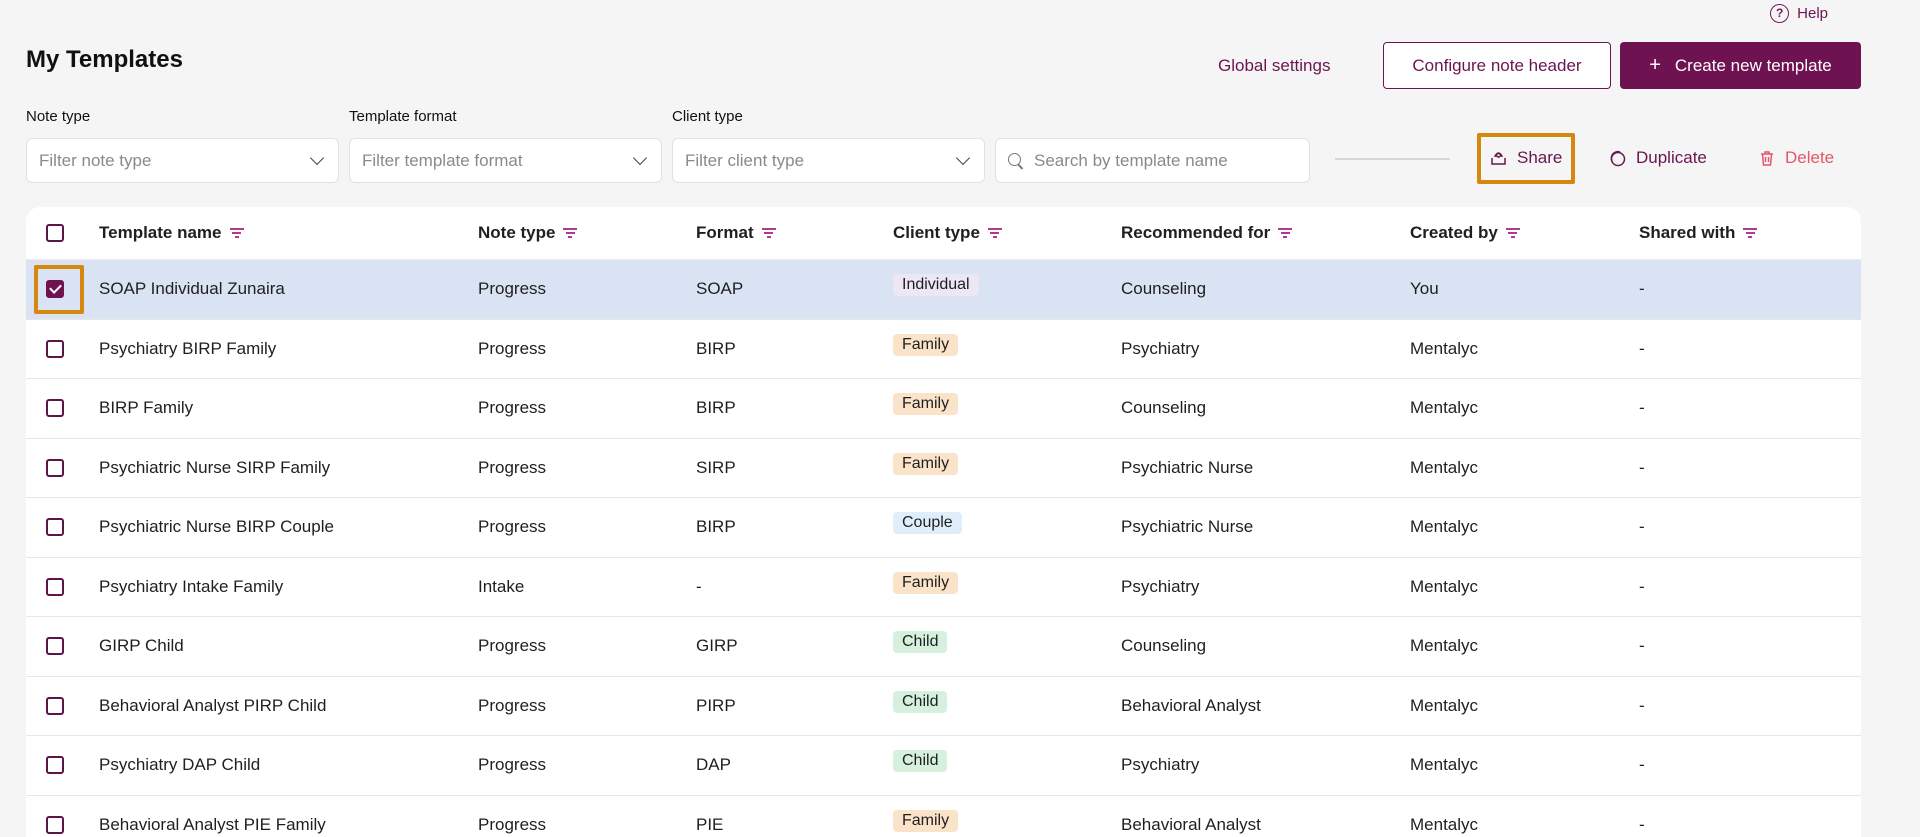 Image resolution: width=1920 pixels, height=837 pixels. What do you see at coordinates (192, 289) in the screenshot?
I see `template-name: SOAP Individual Zunaira` at bounding box center [192, 289].